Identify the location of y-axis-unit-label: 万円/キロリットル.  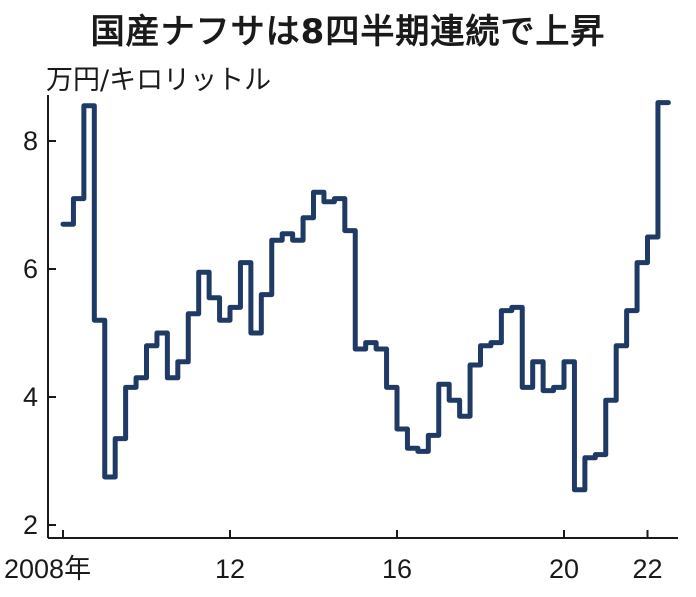
(159, 80).